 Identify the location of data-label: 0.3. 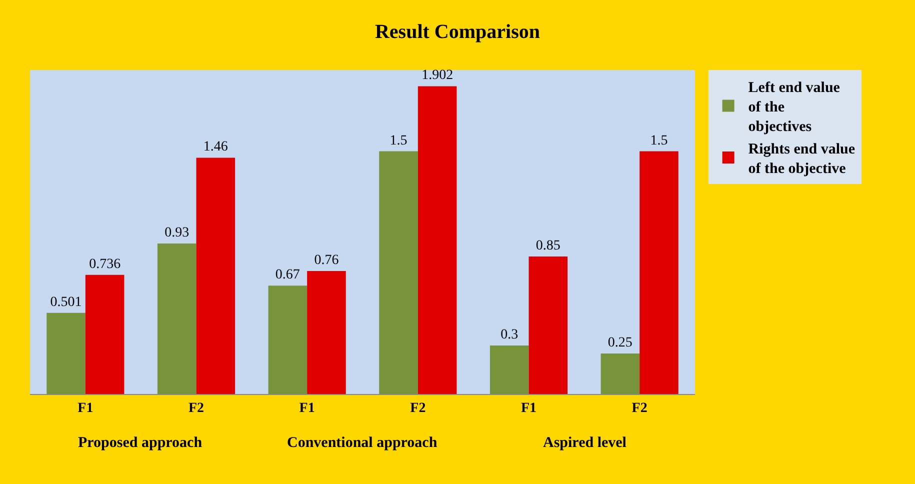
(509, 334).